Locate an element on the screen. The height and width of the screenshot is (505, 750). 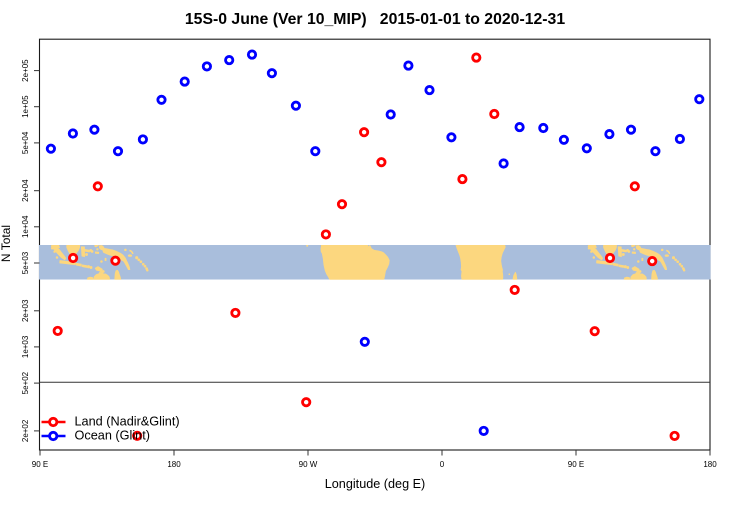
svg-text: 2e+03 is located at coordinates (25, 310).